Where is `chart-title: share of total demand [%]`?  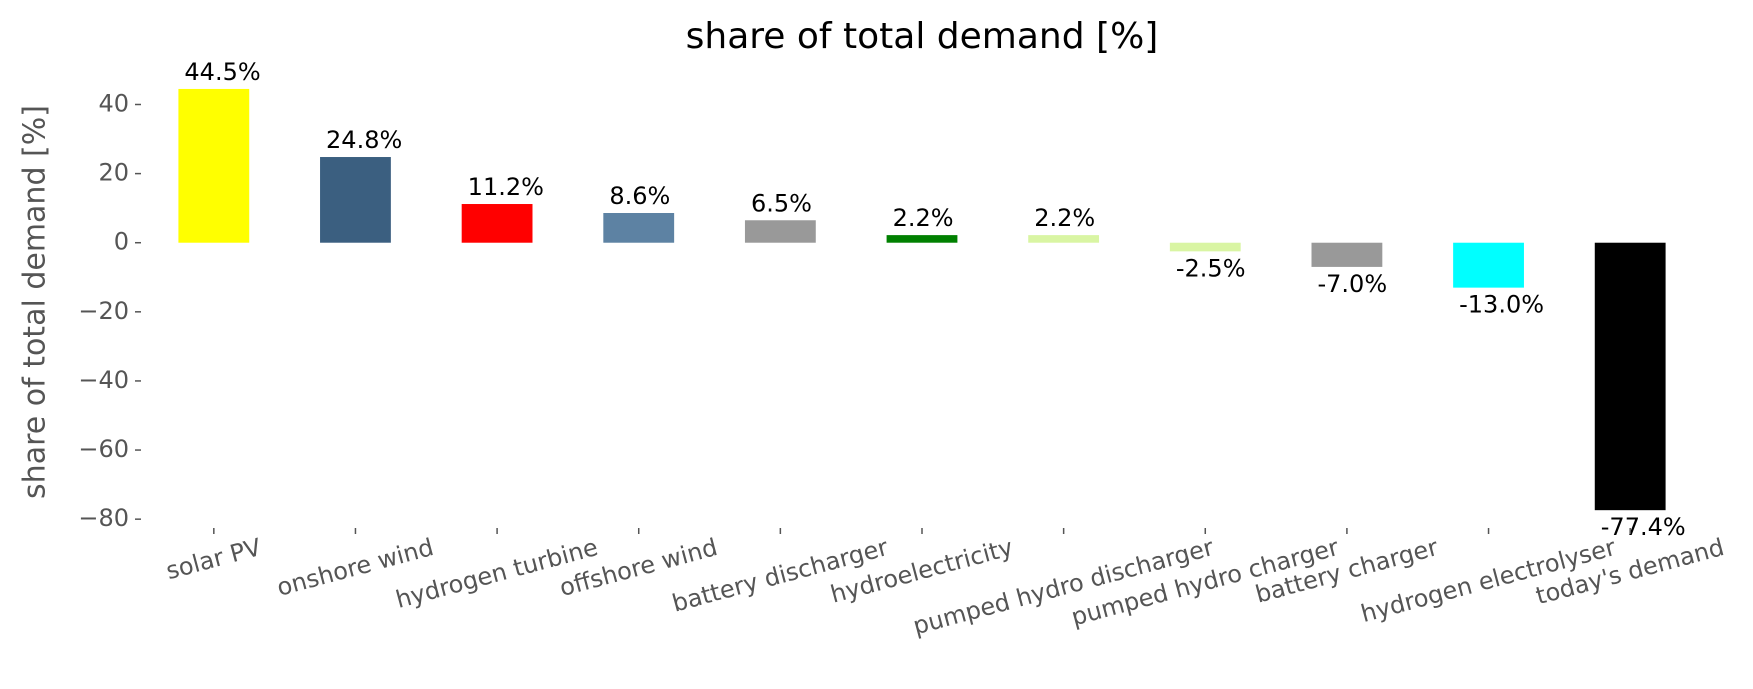 chart-title: share of total demand [%] is located at coordinates (922, 36).